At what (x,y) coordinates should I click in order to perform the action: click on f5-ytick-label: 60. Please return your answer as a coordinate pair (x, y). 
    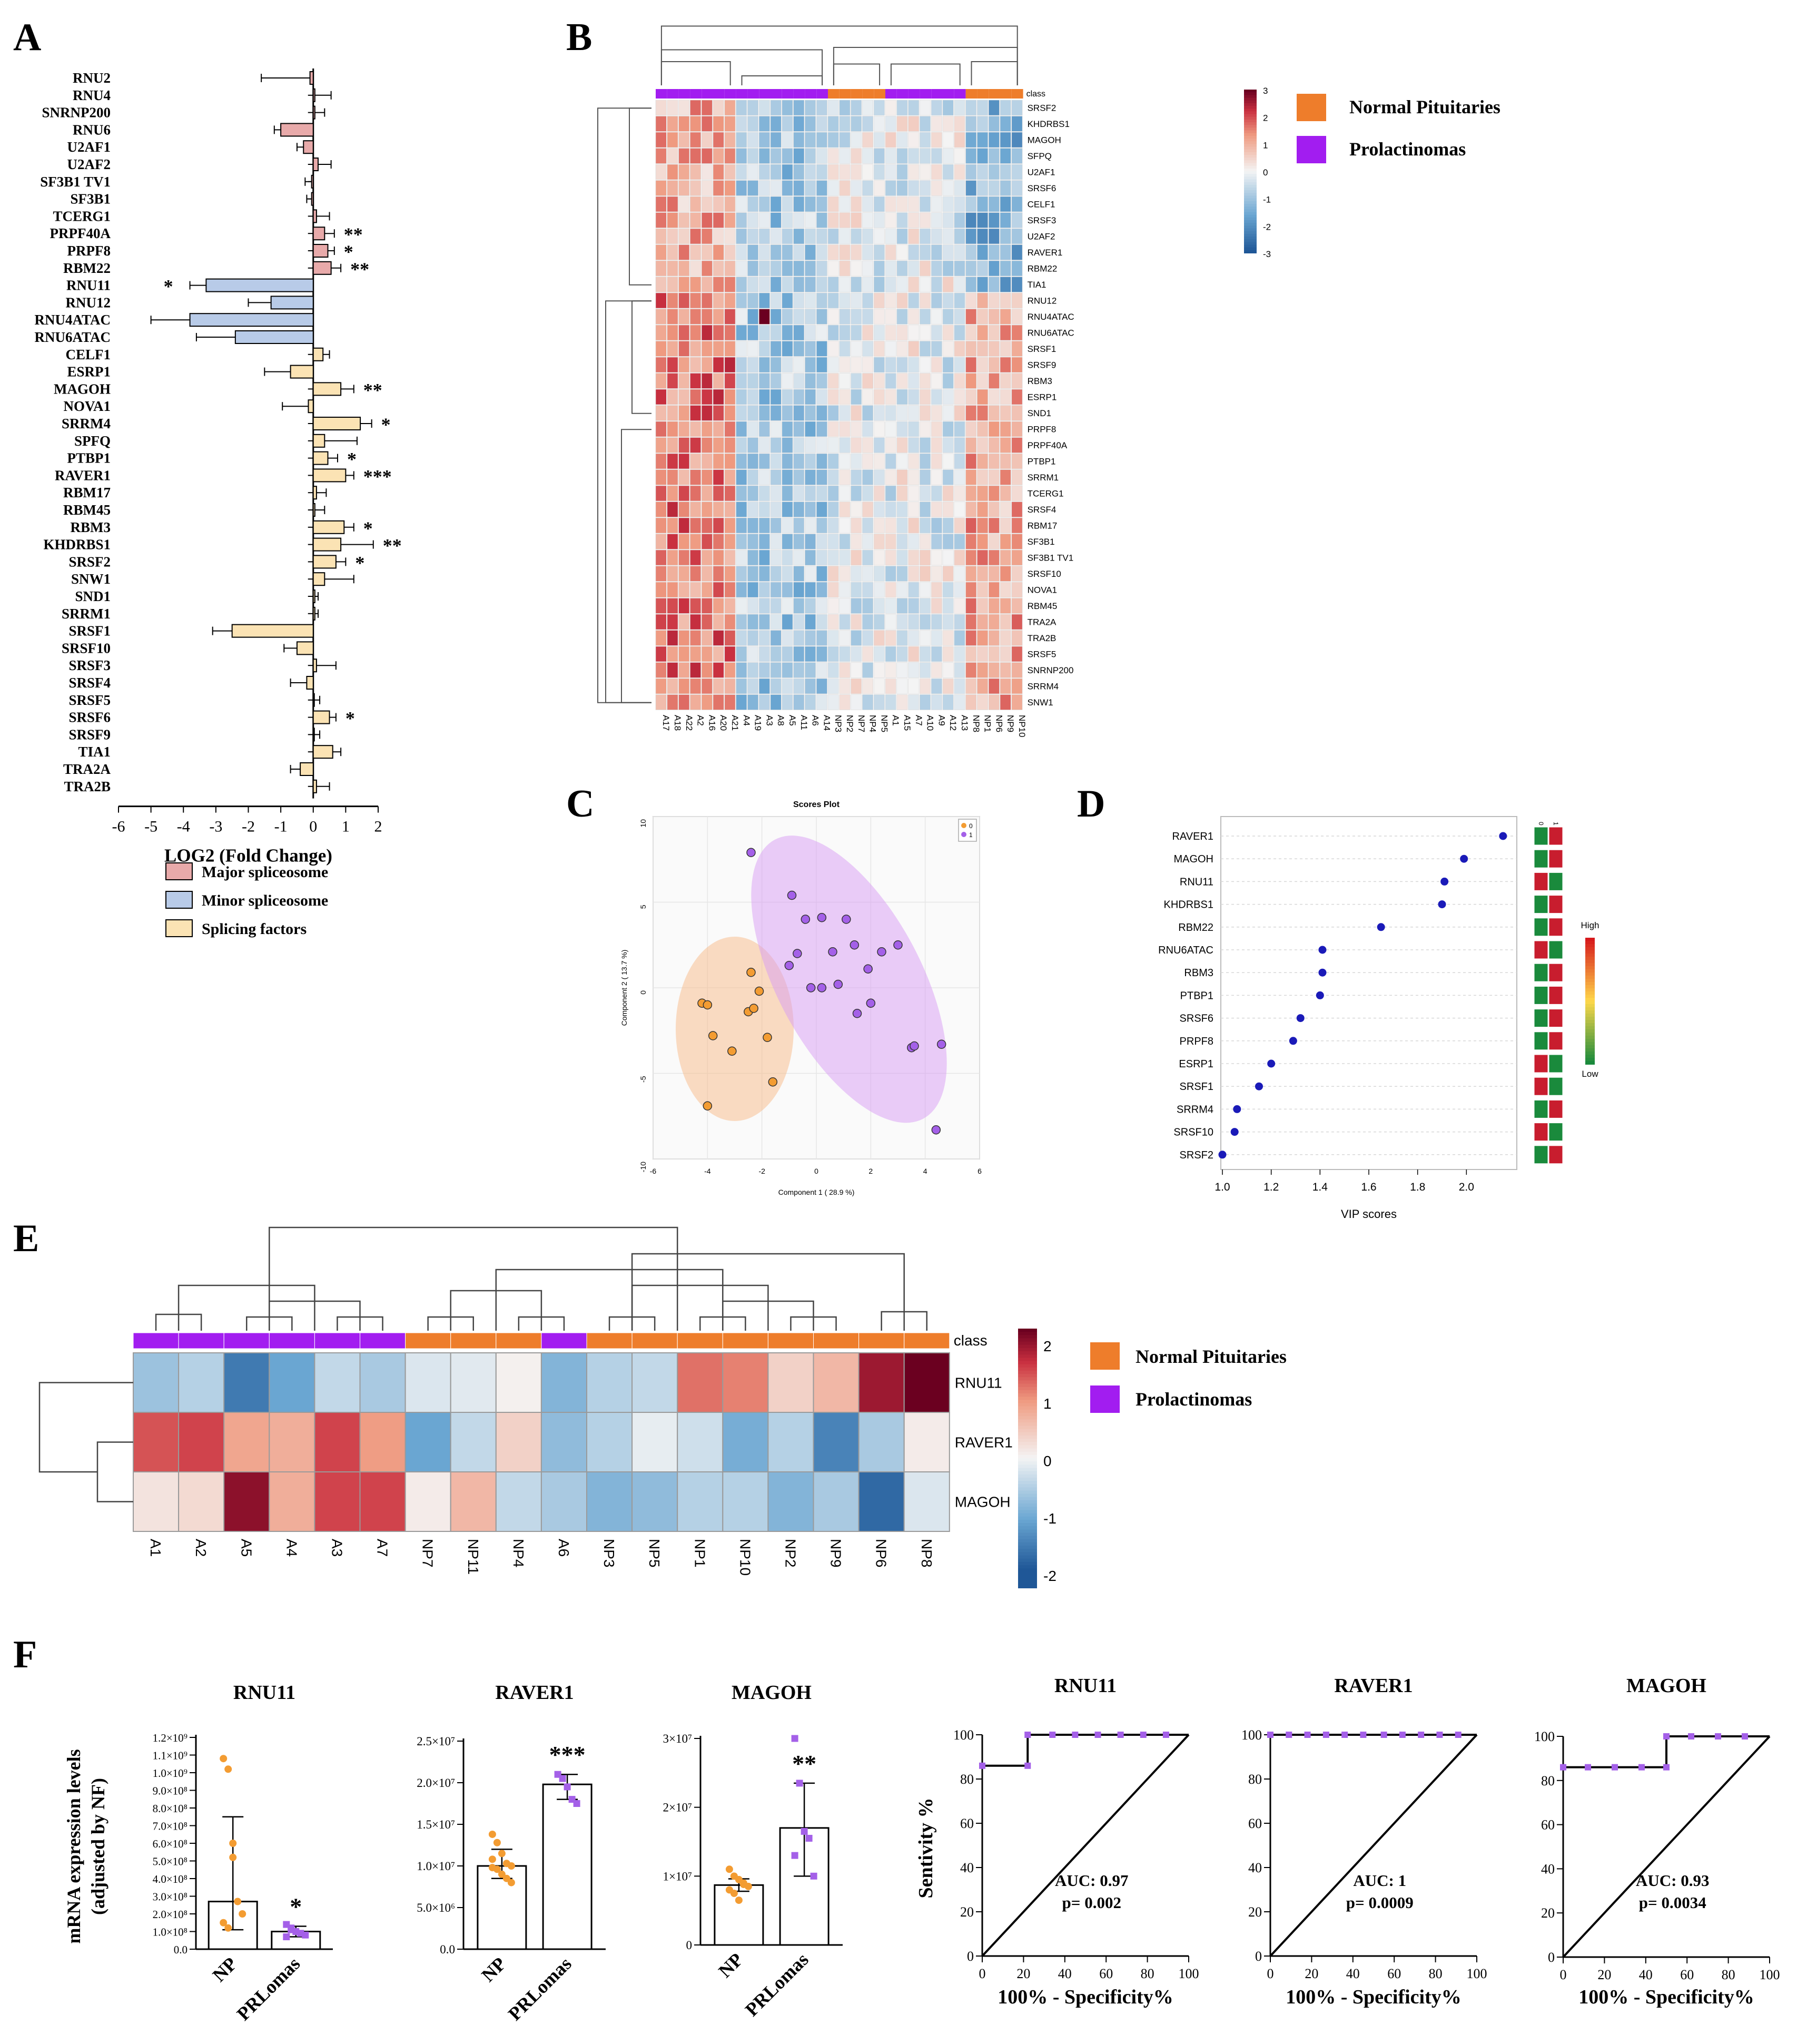
    Looking at the image, I should click on (1255, 1823).